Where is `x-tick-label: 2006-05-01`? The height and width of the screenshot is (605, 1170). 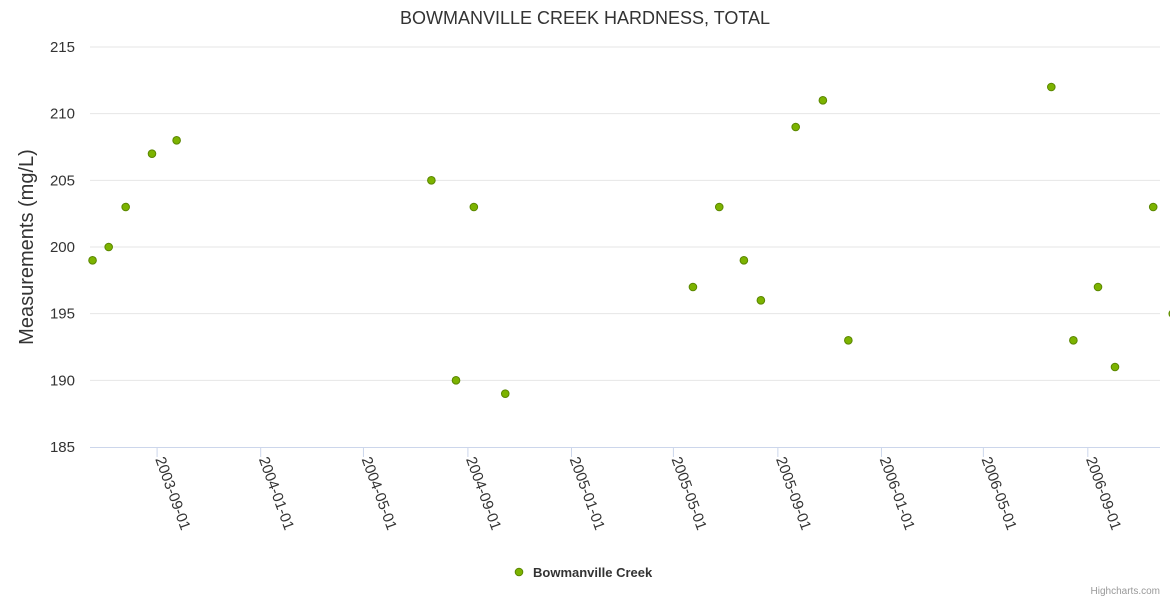
x-tick-label: 2006-05-01 is located at coordinates (999, 494).